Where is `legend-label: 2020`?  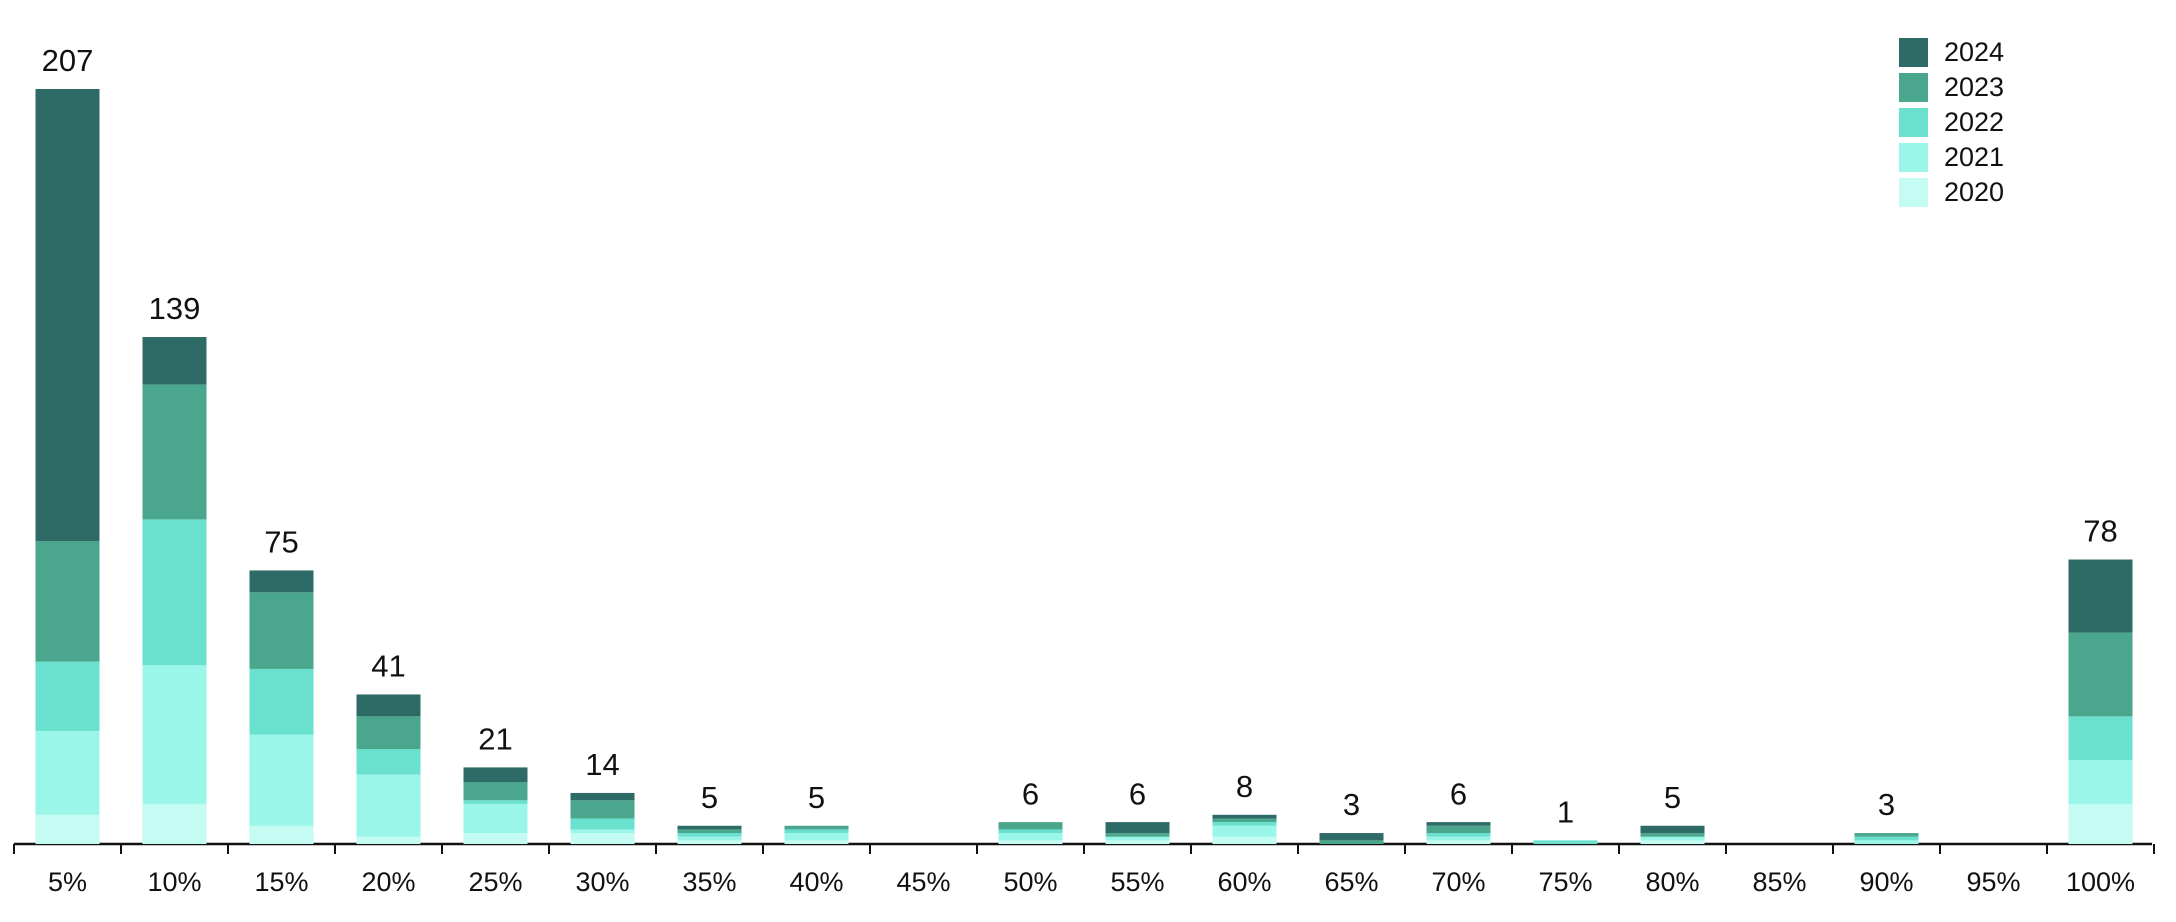 legend-label: 2020 is located at coordinates (1974, 192).